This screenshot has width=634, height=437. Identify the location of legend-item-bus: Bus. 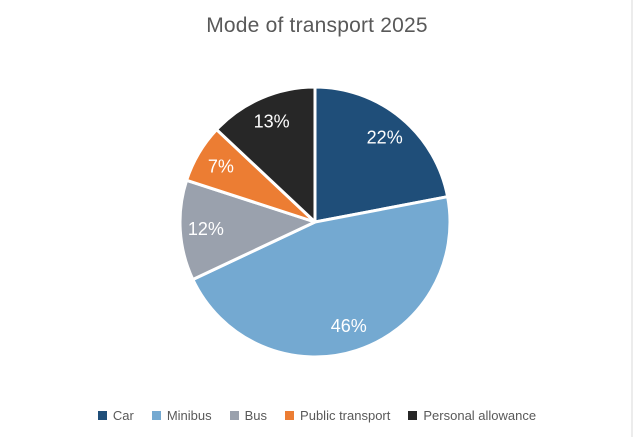
(248, 415).